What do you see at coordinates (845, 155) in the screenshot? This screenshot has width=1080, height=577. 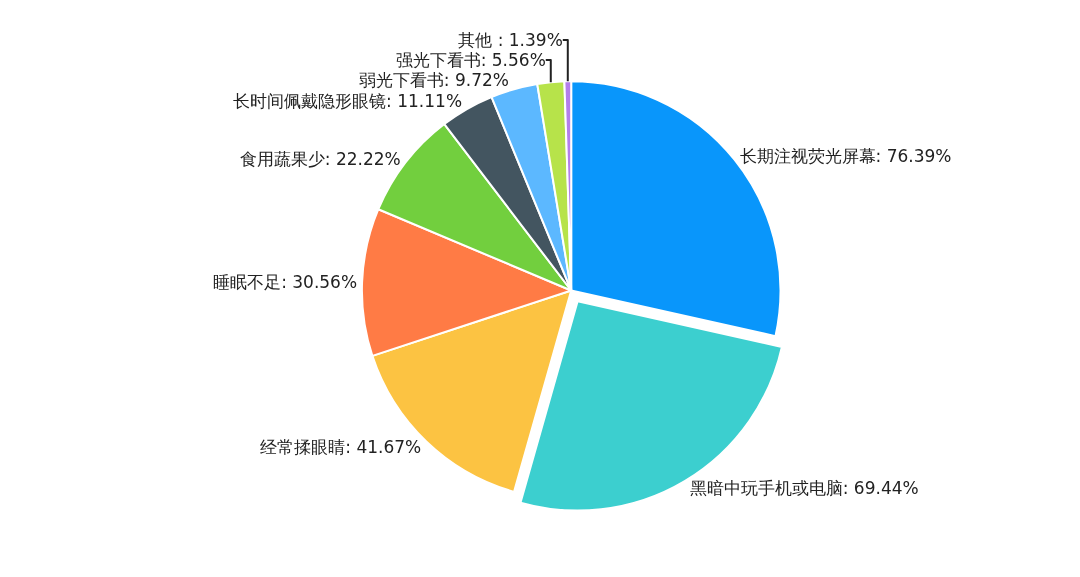 I see `slice-label: 长期注视荧光屏幕: 76.39%` at bounding box center [845, 155].